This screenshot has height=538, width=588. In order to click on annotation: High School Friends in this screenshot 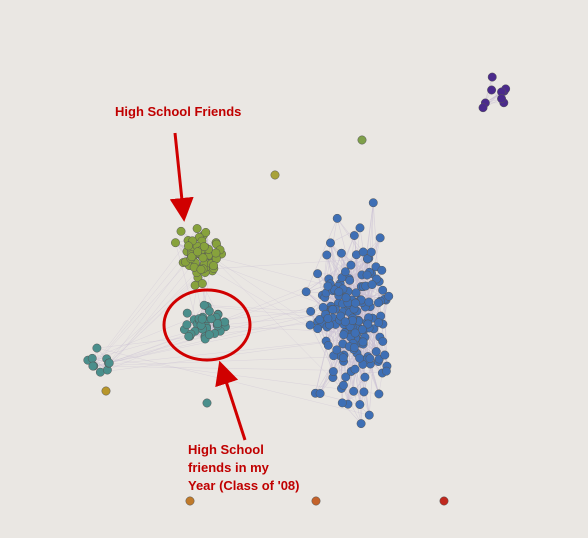, I will do `click(178, 111)`.